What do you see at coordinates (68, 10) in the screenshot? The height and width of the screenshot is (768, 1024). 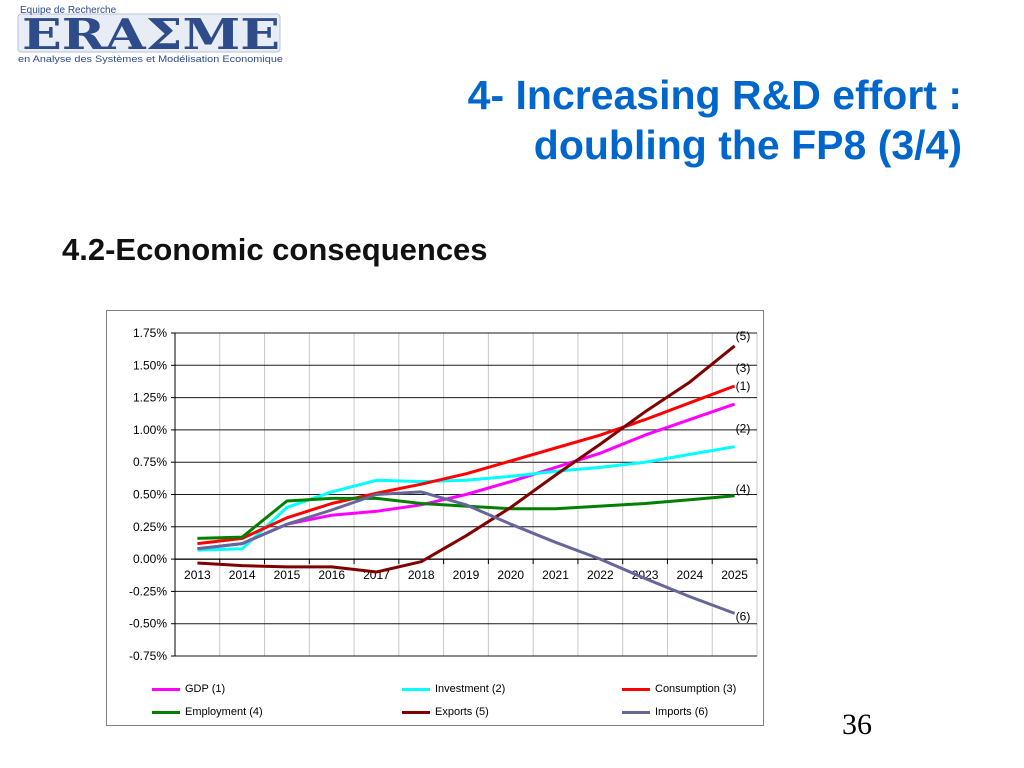 I see `logo-top-text: Equipe de Recherche` at bounding box center [68, 10].